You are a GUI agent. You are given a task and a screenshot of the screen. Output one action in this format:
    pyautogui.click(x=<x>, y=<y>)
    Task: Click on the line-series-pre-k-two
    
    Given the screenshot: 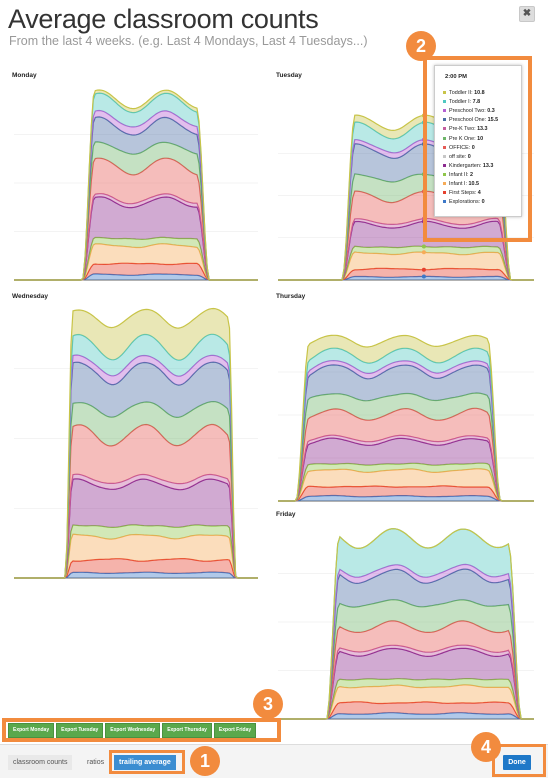 What is the action you would take?
    pyautogui.click(x=406, y=468)
    